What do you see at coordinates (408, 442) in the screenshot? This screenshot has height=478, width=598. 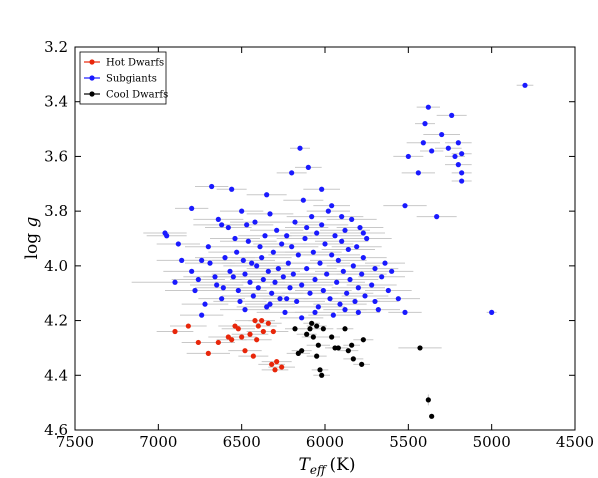 I see `x-tick-label: 5500` at bounding box center [408, 442].